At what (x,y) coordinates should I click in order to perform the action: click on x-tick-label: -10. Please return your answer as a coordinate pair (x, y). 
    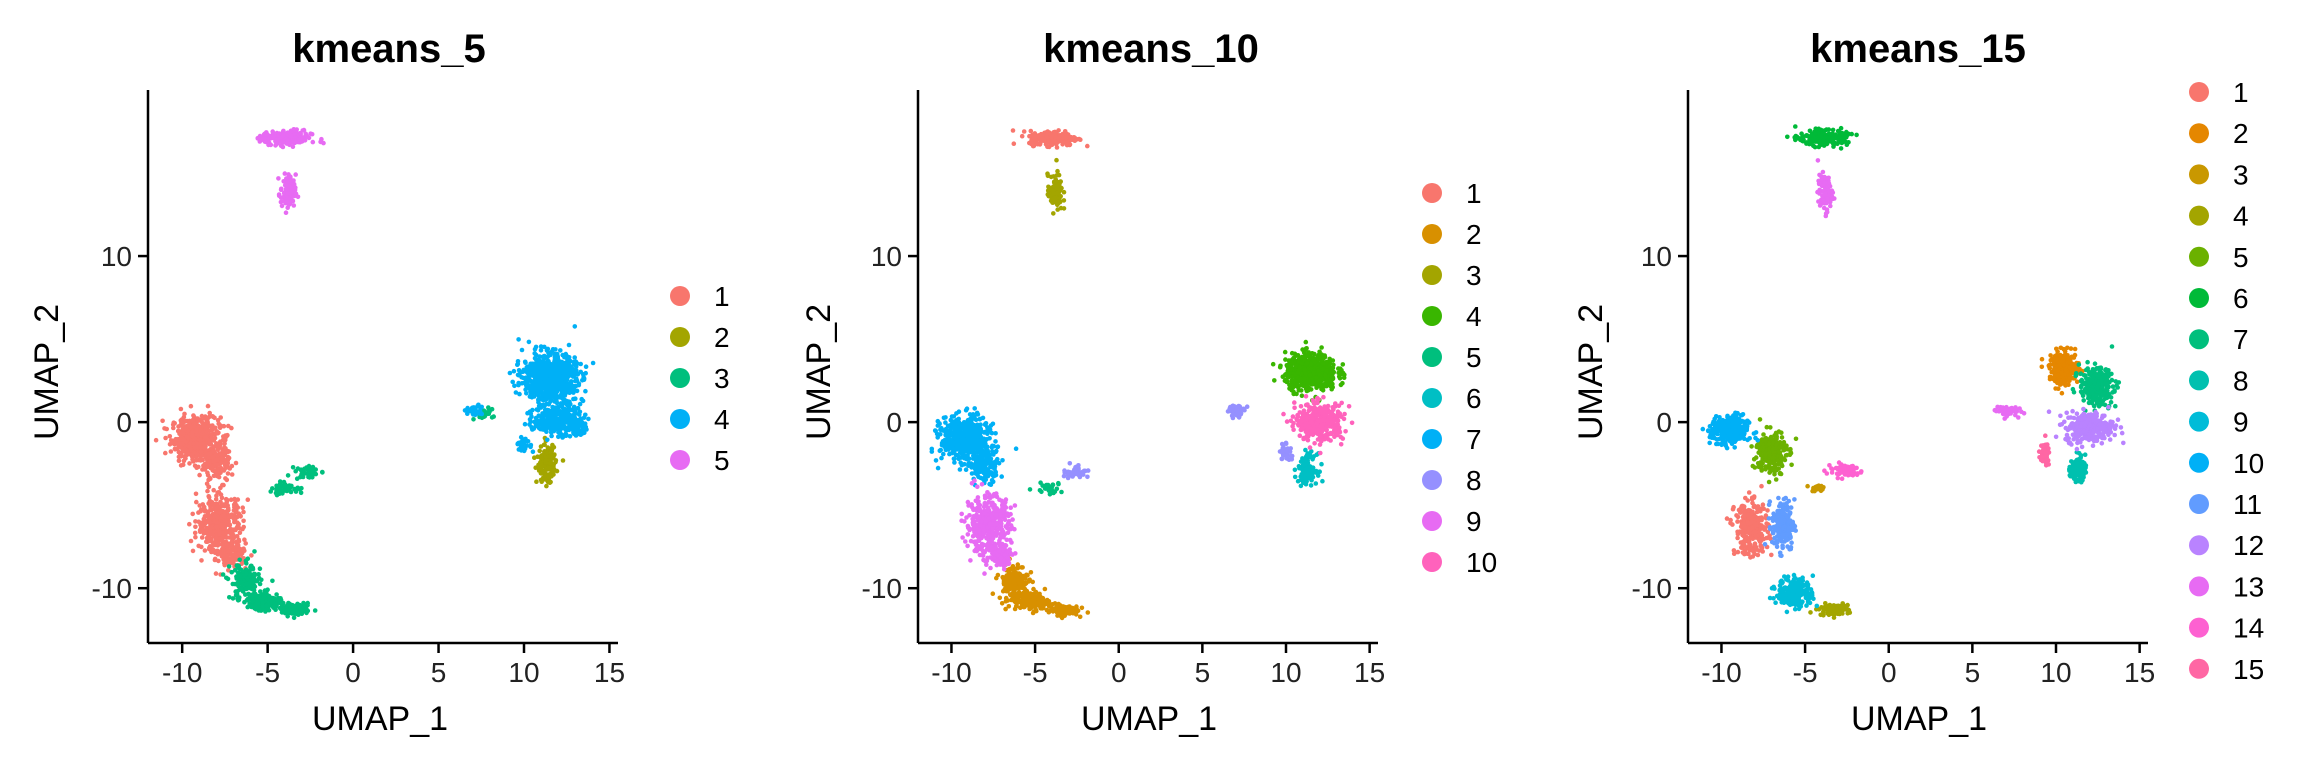
    Looking at the image, I should click on (182, 672).